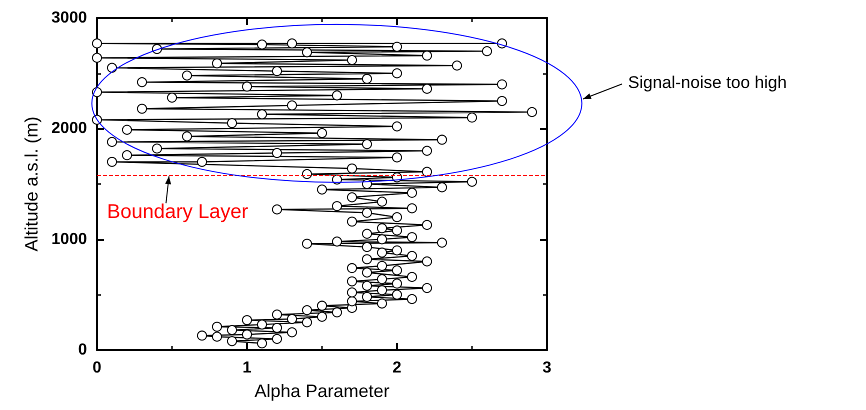 This screenshot has height=410, width=866. What do you see at coordinates (97, 368) in the screenshot?
I see `x-tick-label: 0` at bounding box center [97, 368].